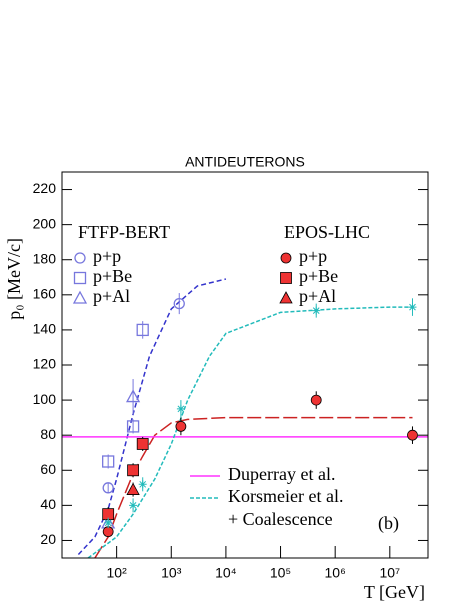  What do you see at coordinates (285, 496) in the screenshot?
I see `legend-label: Korsmeier et al.` at bounding box center [285, 496].